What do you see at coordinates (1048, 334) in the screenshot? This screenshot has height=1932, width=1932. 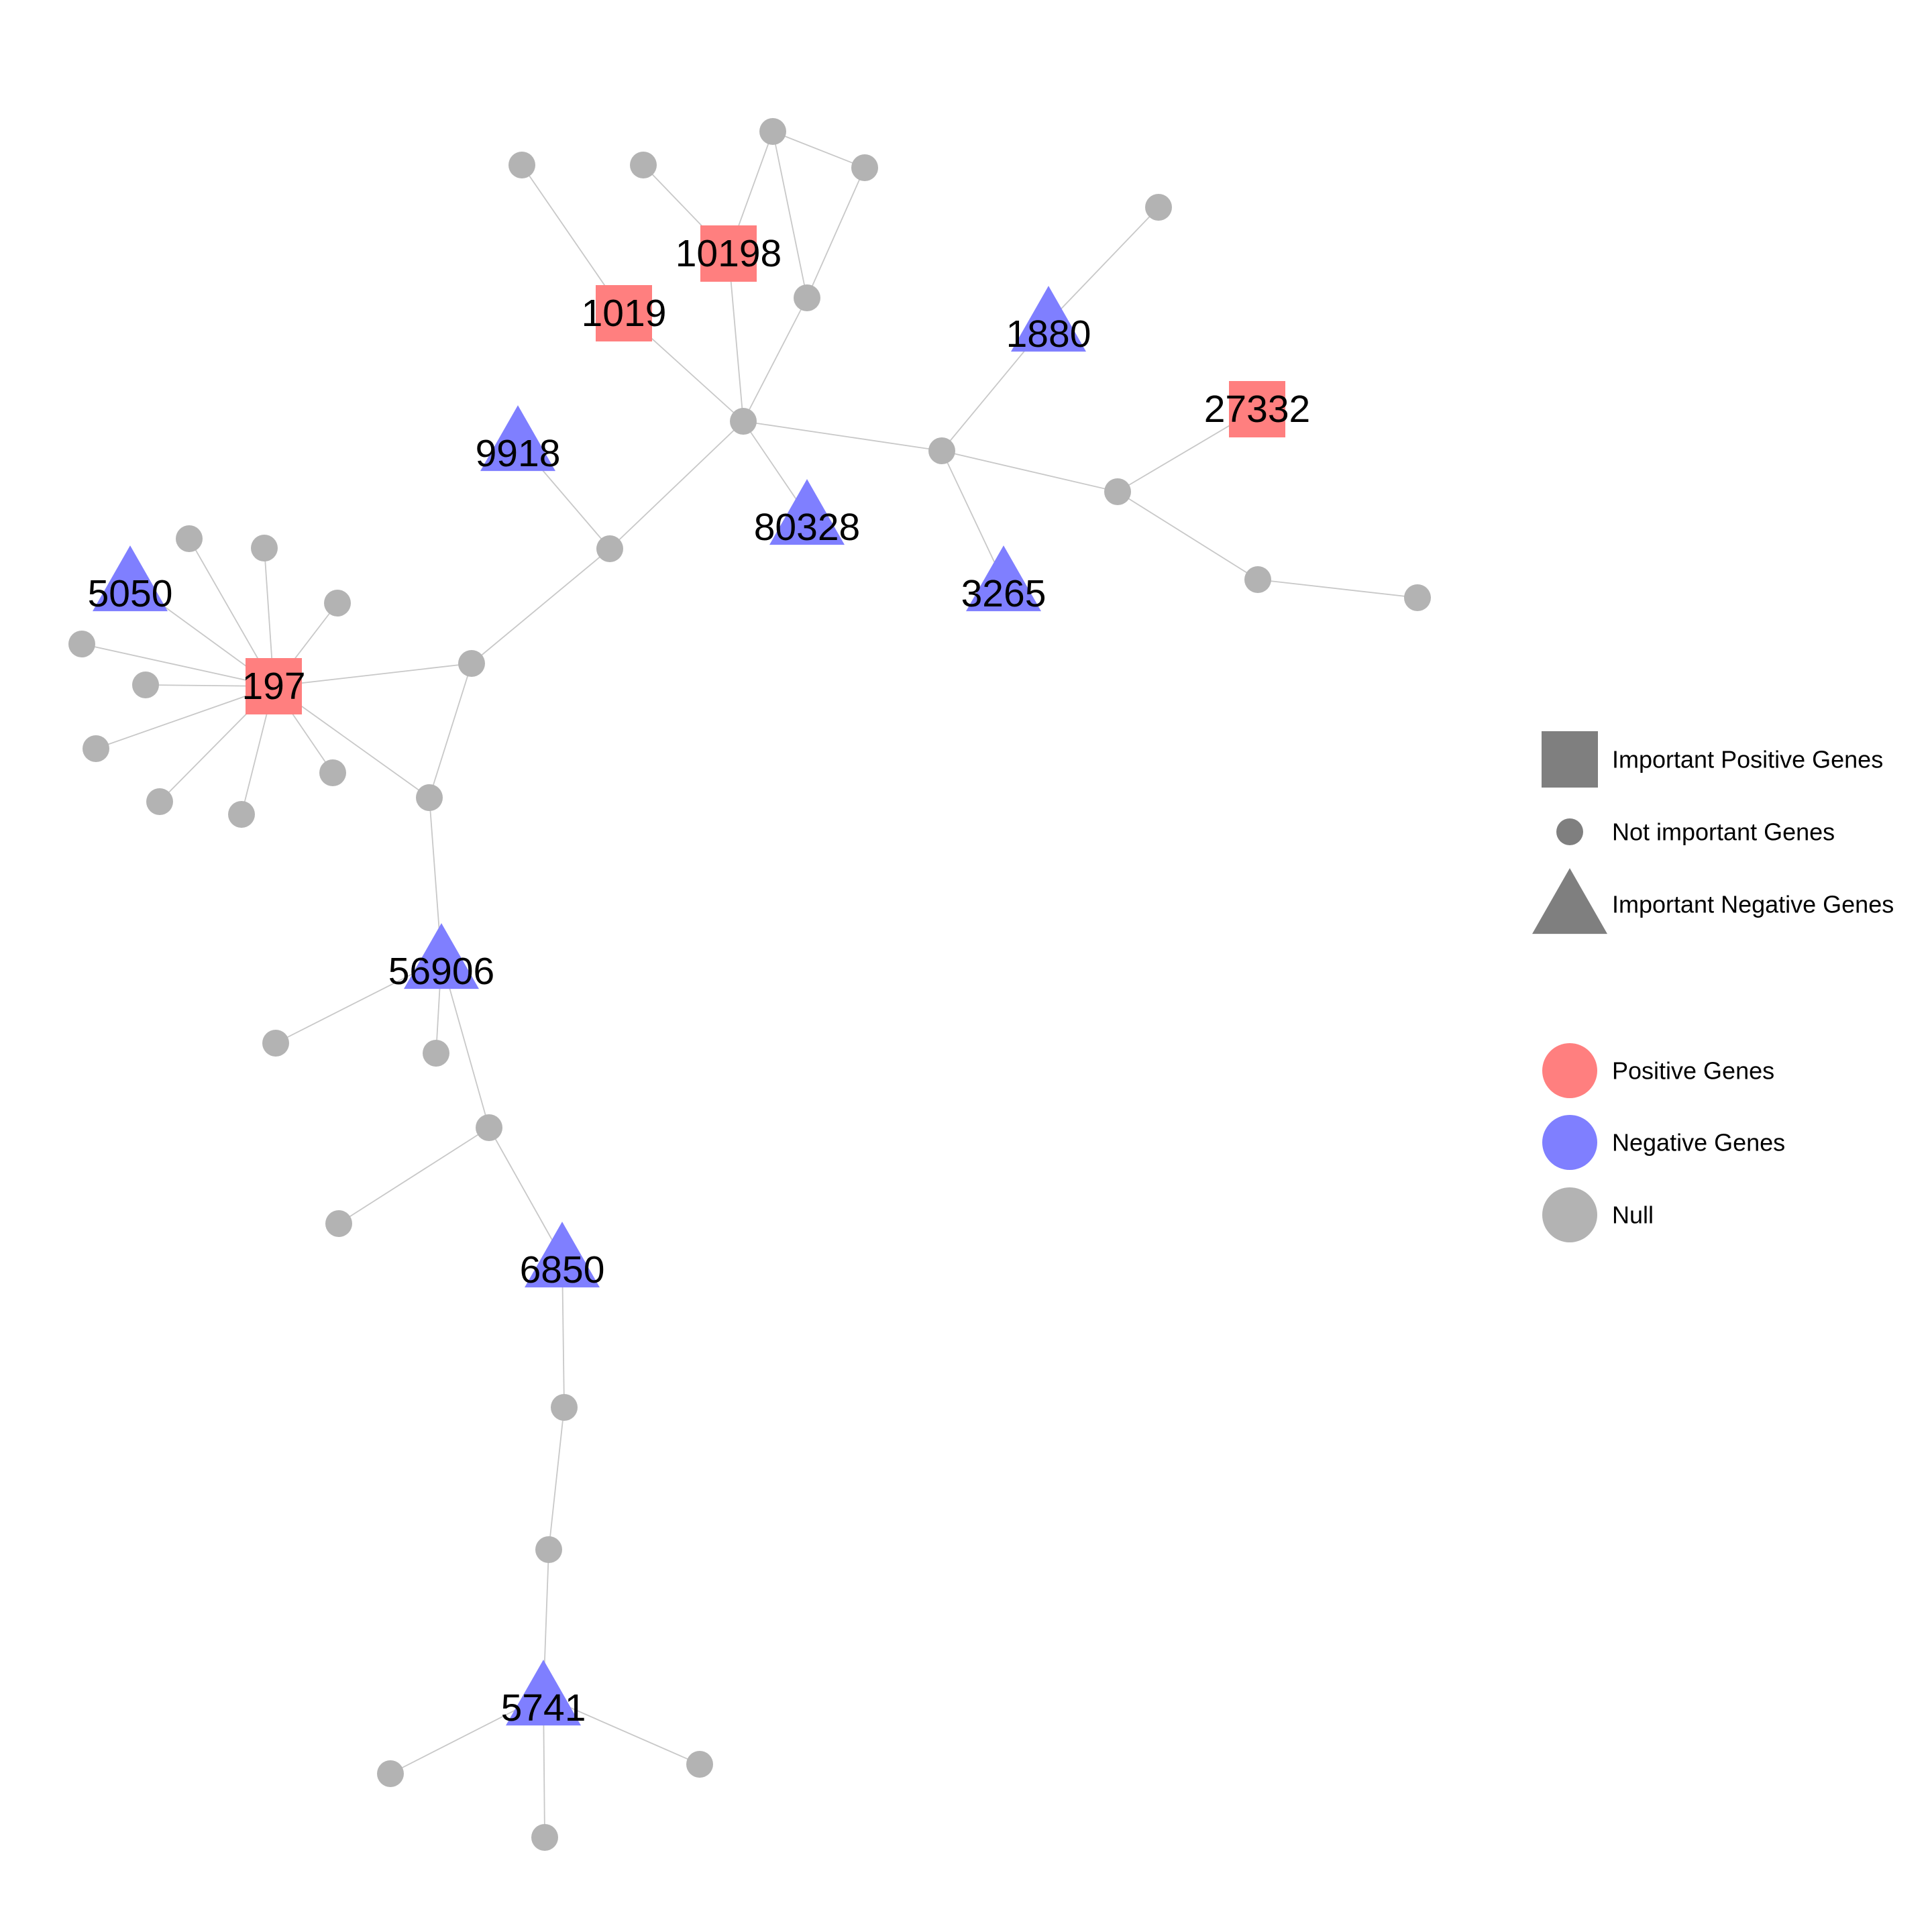 I see `node-label-1880: 1880` at bounding box center [1048, 334].